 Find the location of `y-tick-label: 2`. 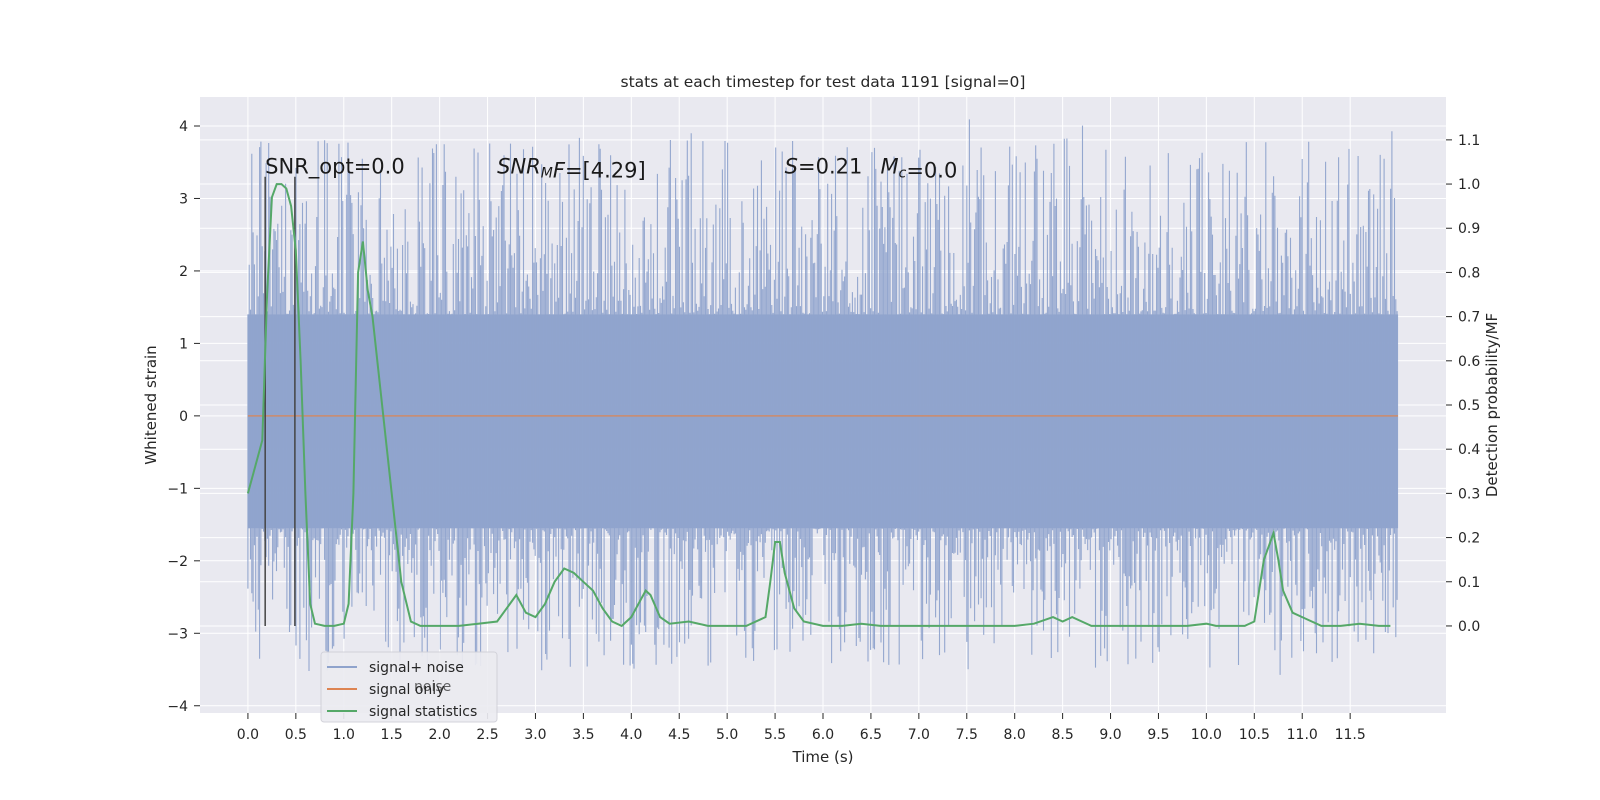

y-tick-label: 2 is located at coordinates (183, 272).